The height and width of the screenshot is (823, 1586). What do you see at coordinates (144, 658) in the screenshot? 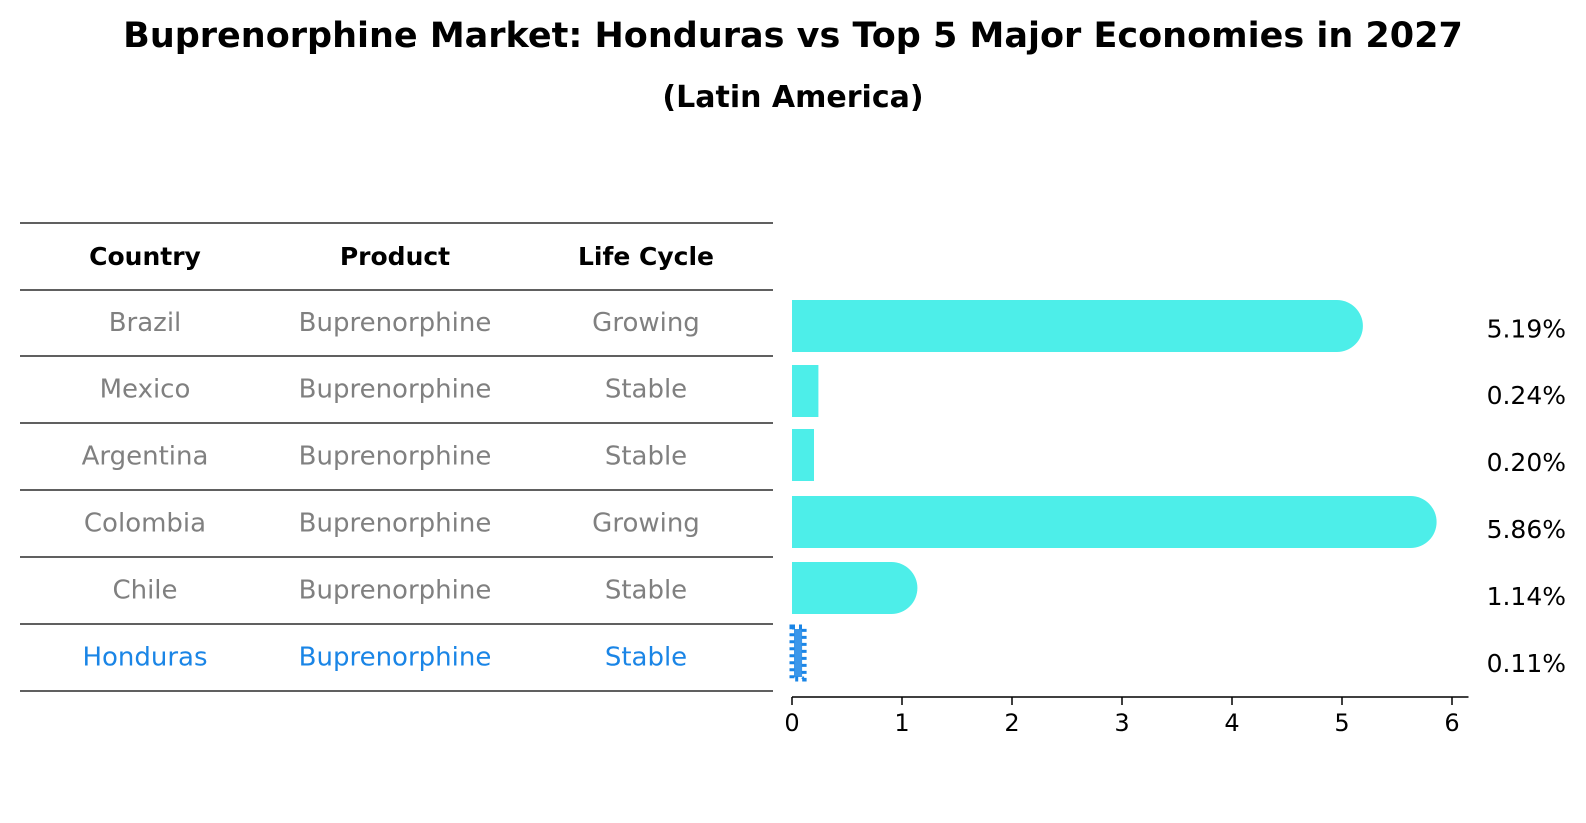
I see `cell-country: Honduras` at bounding box center [144, 658].